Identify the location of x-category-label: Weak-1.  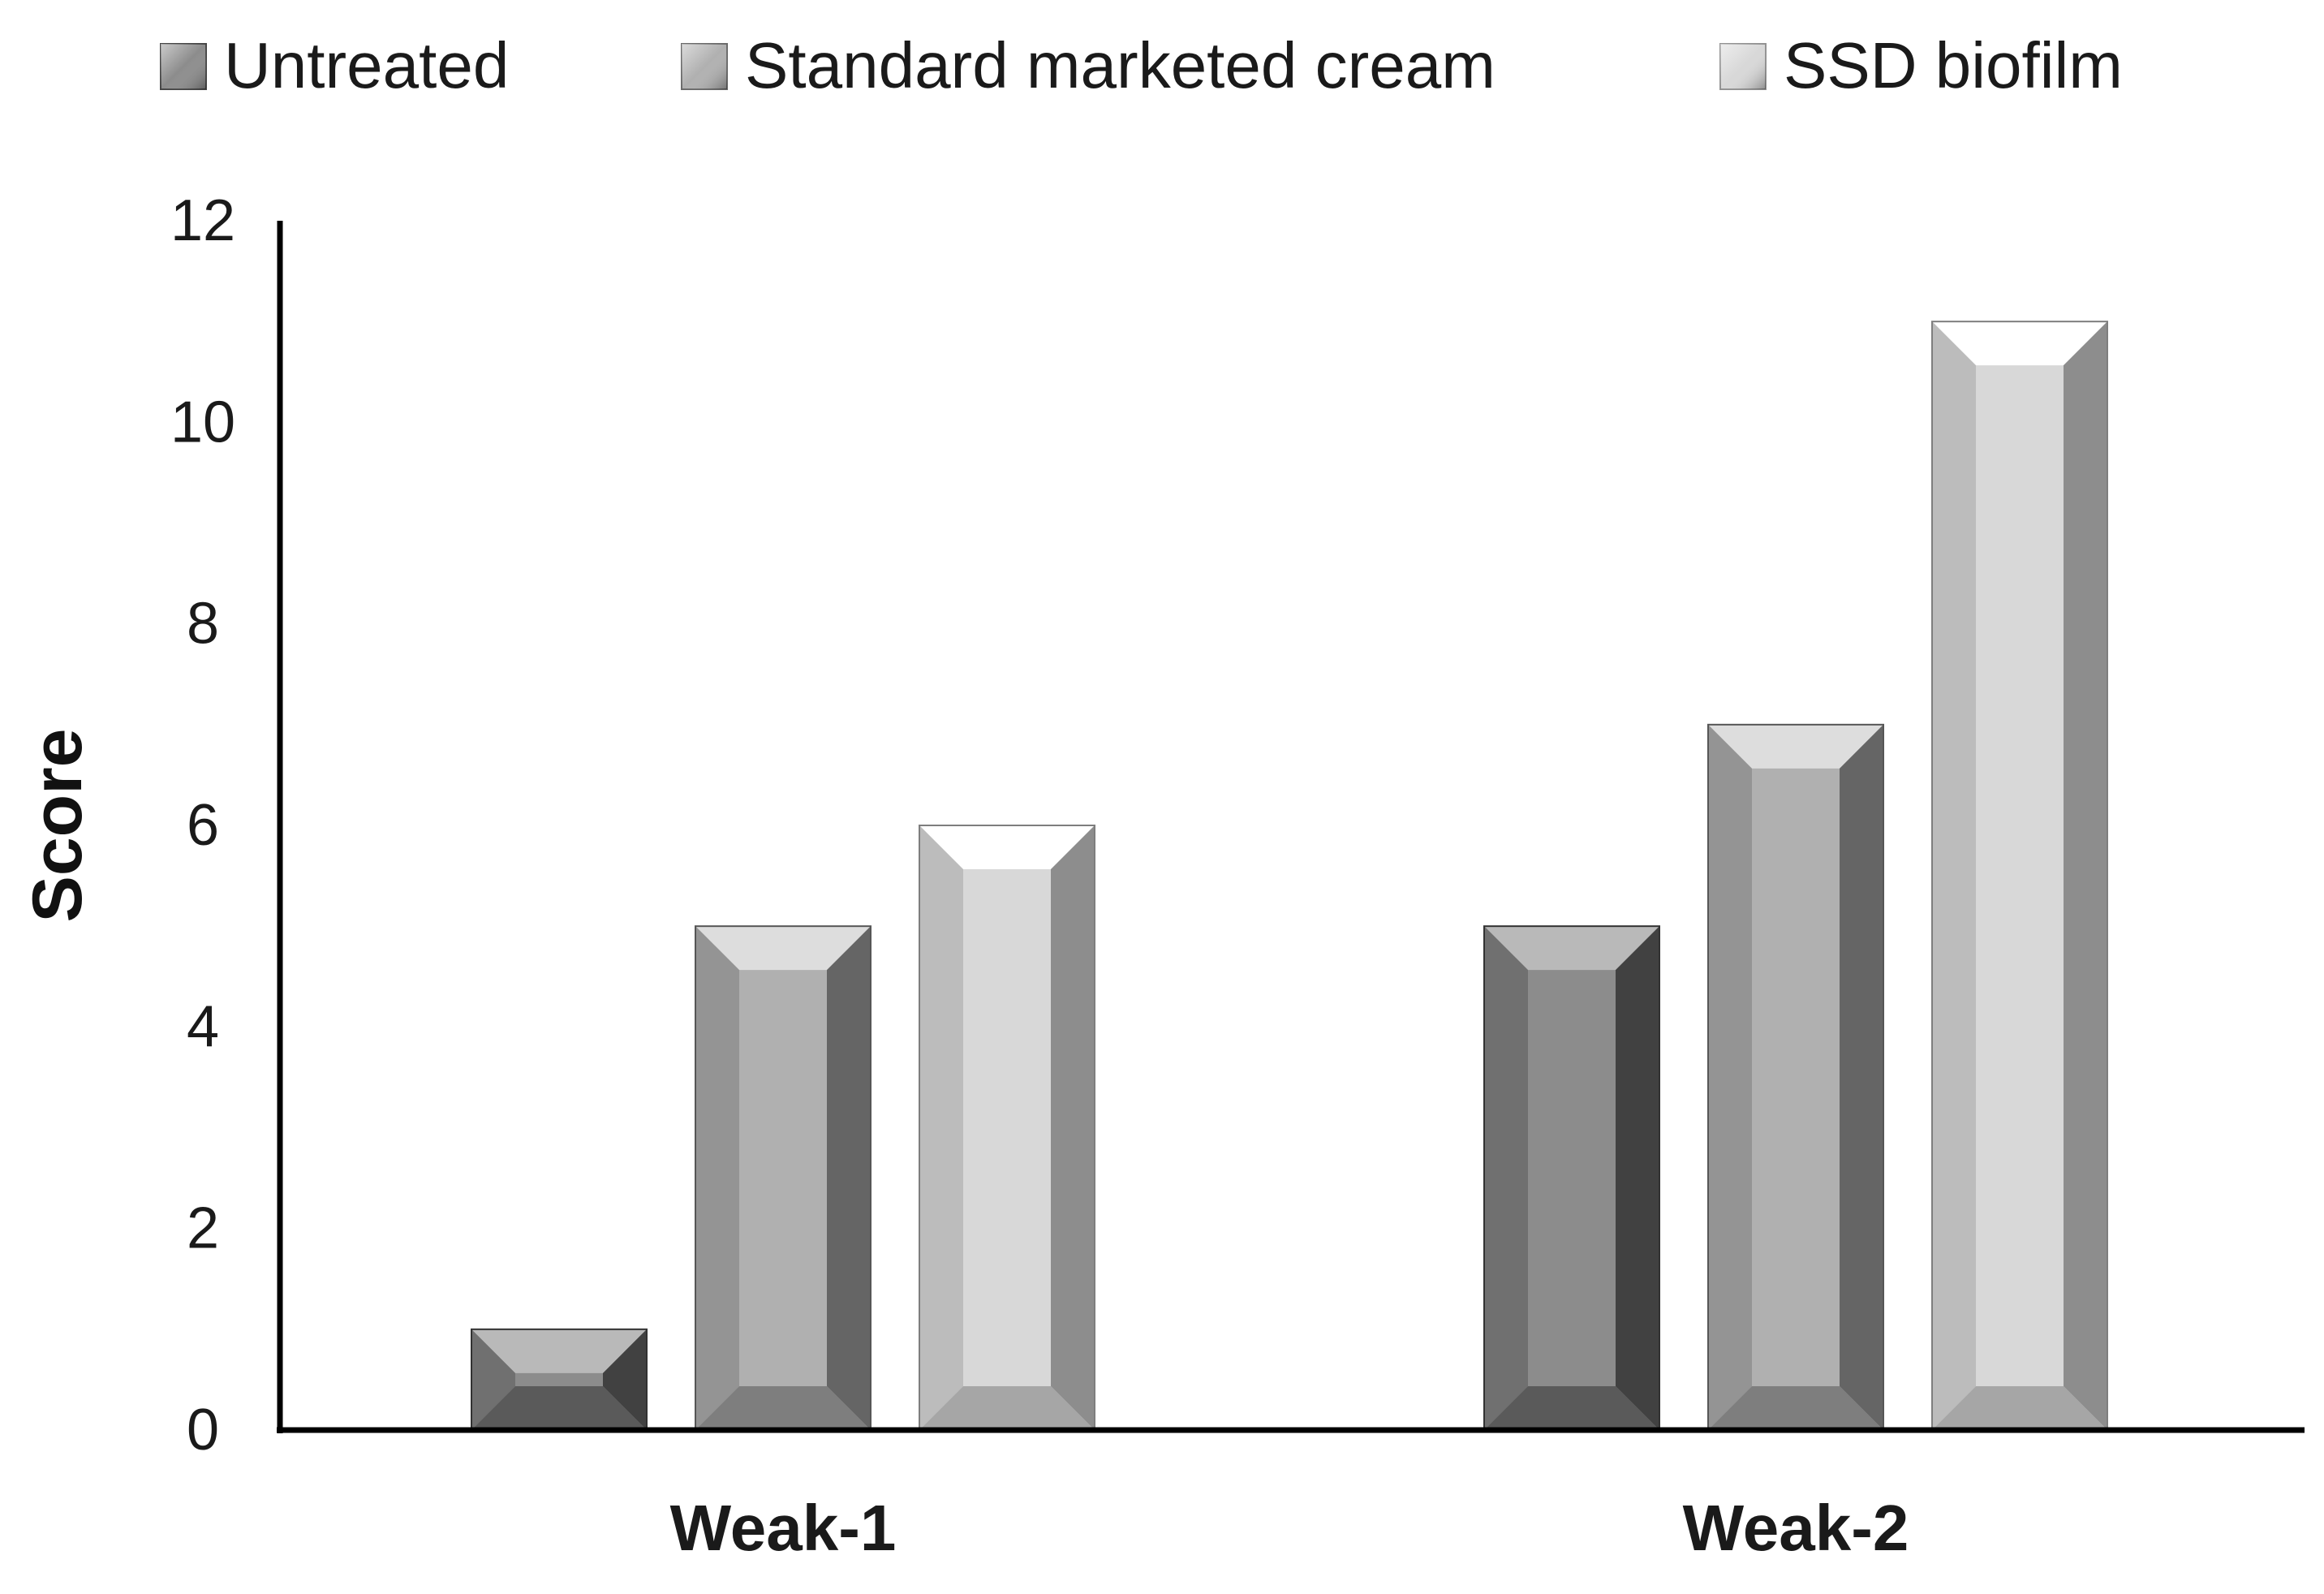
(783, 1528).